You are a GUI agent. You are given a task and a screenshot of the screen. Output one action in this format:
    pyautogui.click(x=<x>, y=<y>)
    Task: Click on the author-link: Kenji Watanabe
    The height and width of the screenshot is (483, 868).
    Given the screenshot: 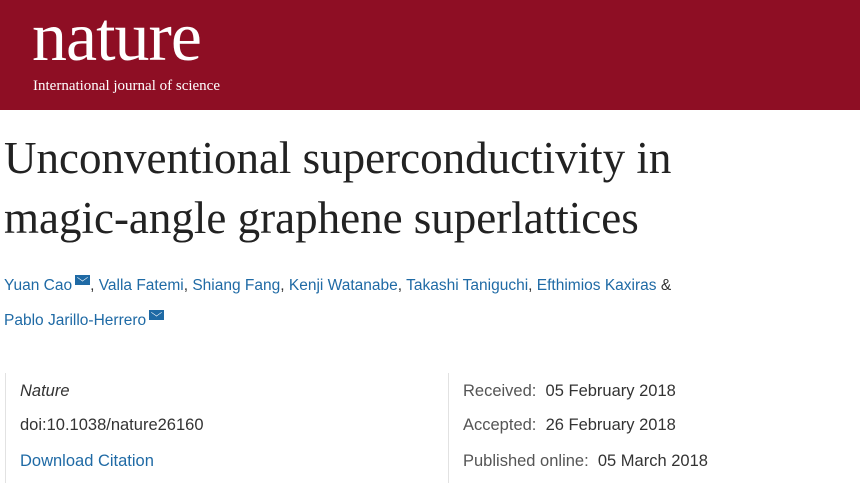 What is the action you would take?
    pyautogui.click(x=343, y=285)
    